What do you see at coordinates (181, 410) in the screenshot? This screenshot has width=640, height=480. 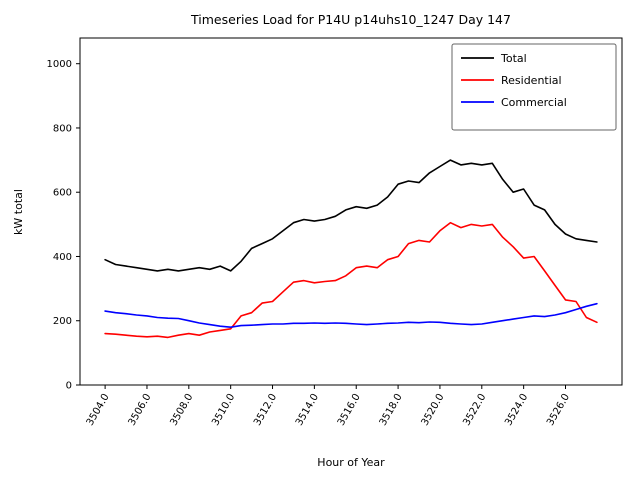 I see `x-tick-label: 3508.0` at bounding box center [181, 410].